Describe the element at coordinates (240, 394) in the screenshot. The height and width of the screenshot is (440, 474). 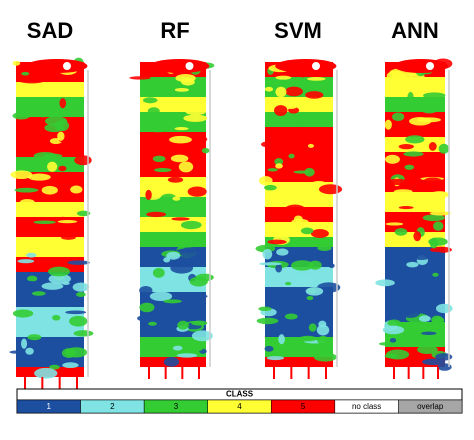
I see `legend-title: CLASS` at that location.